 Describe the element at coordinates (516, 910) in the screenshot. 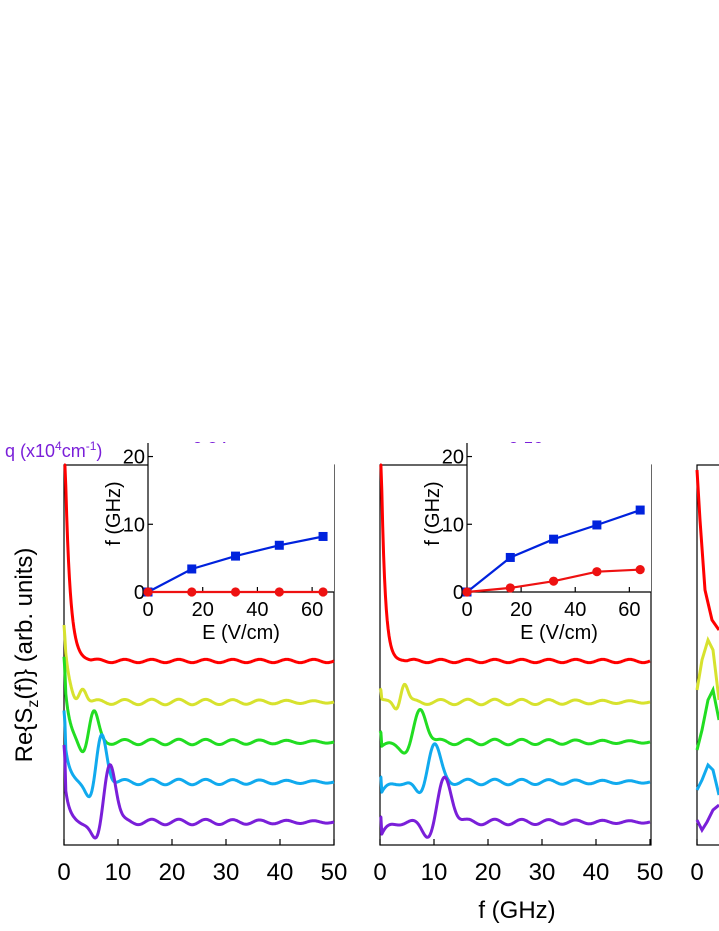

I see `x-axis-label: f (GHz)` at that location.